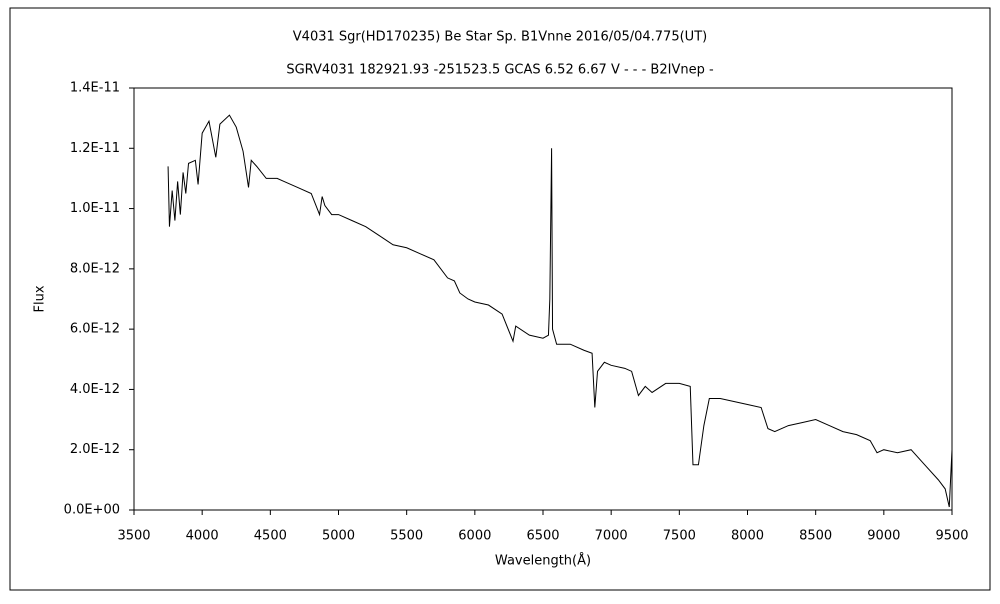  Describe the element at coordinates (95, 449) in the screenshot. I see `y-tick-label: 2.0E-12` at that location.